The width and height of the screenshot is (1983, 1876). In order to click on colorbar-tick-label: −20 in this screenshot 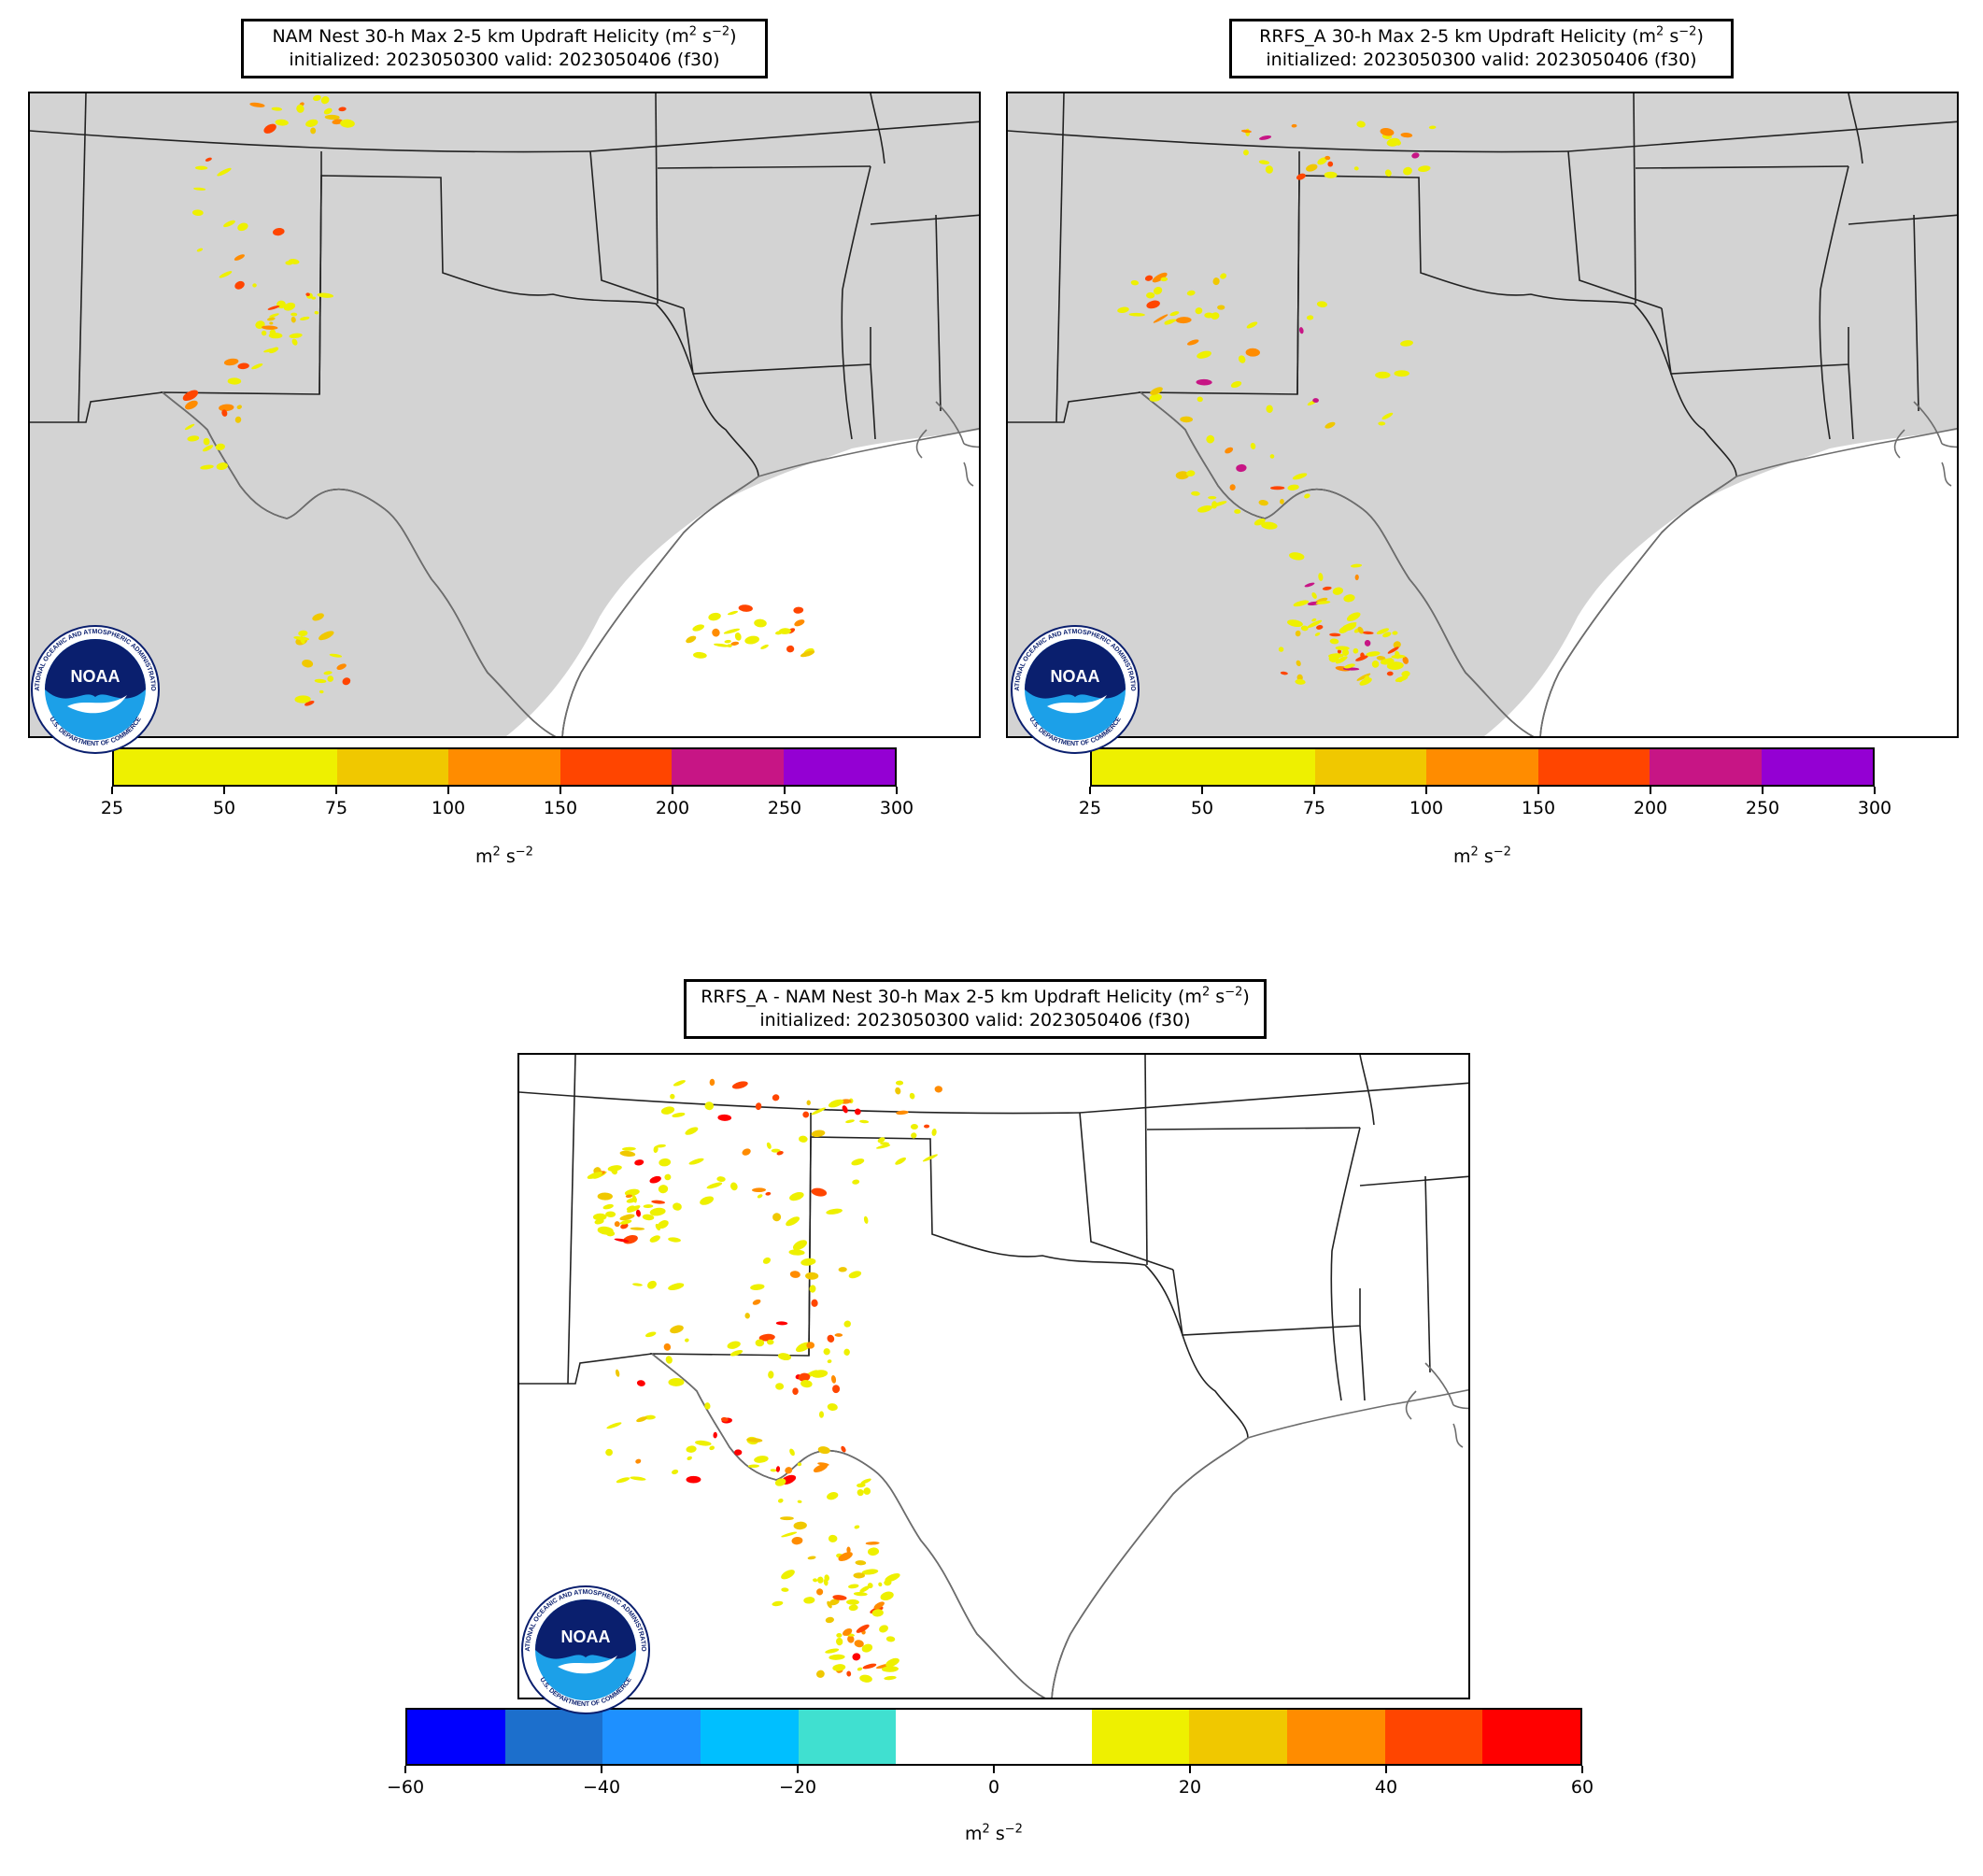, I will do `click(797, 1787)`.